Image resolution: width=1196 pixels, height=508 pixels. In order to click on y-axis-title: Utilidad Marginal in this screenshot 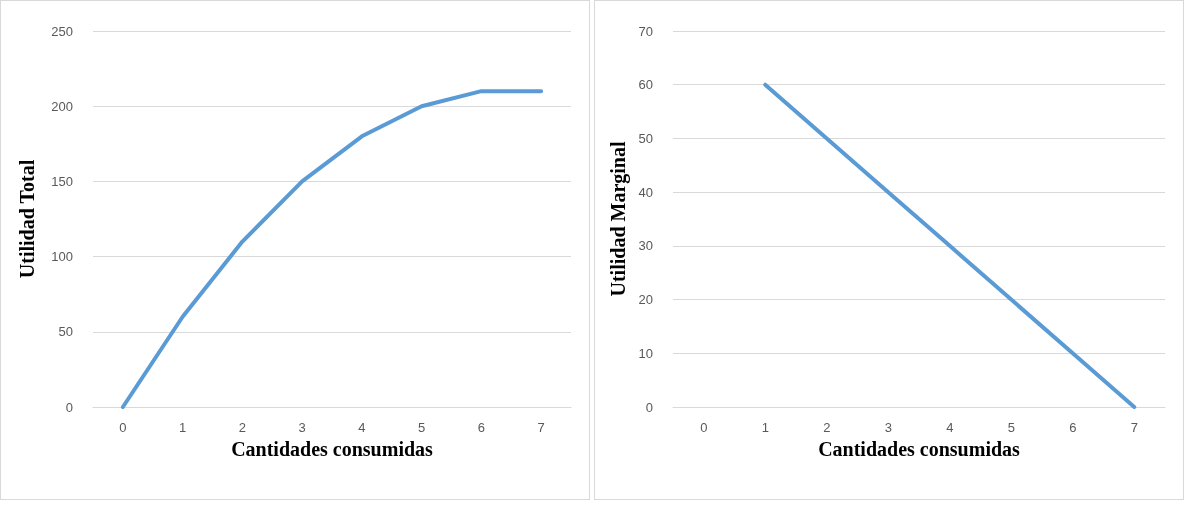, I will do `click(618, 219)`.